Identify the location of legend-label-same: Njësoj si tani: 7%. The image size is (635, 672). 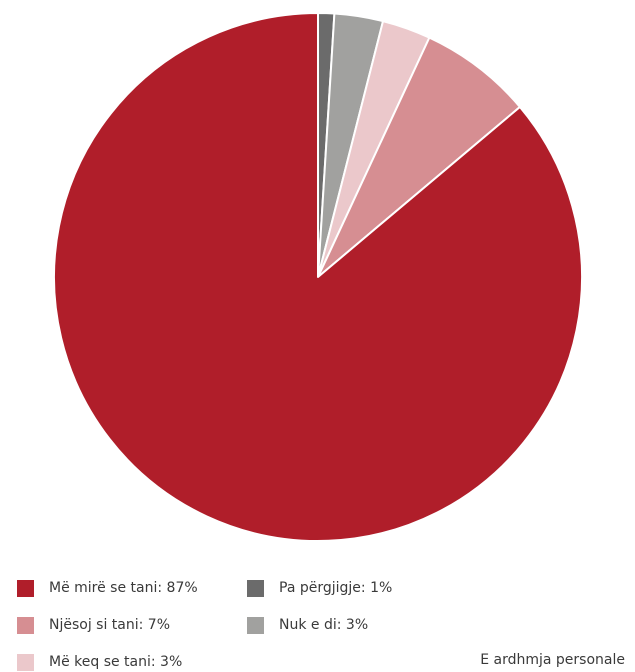
(110, 625).